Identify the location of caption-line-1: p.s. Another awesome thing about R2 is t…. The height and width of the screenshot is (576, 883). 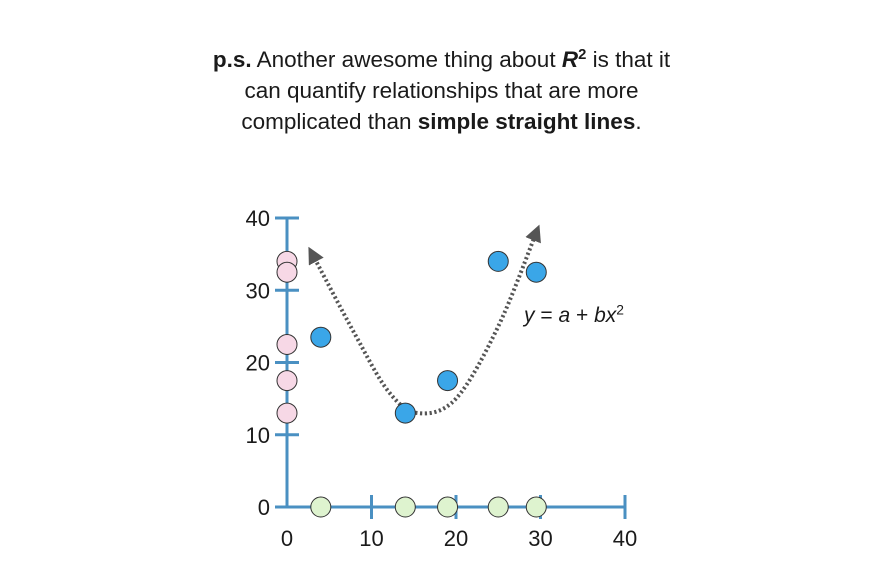
(441, 59).